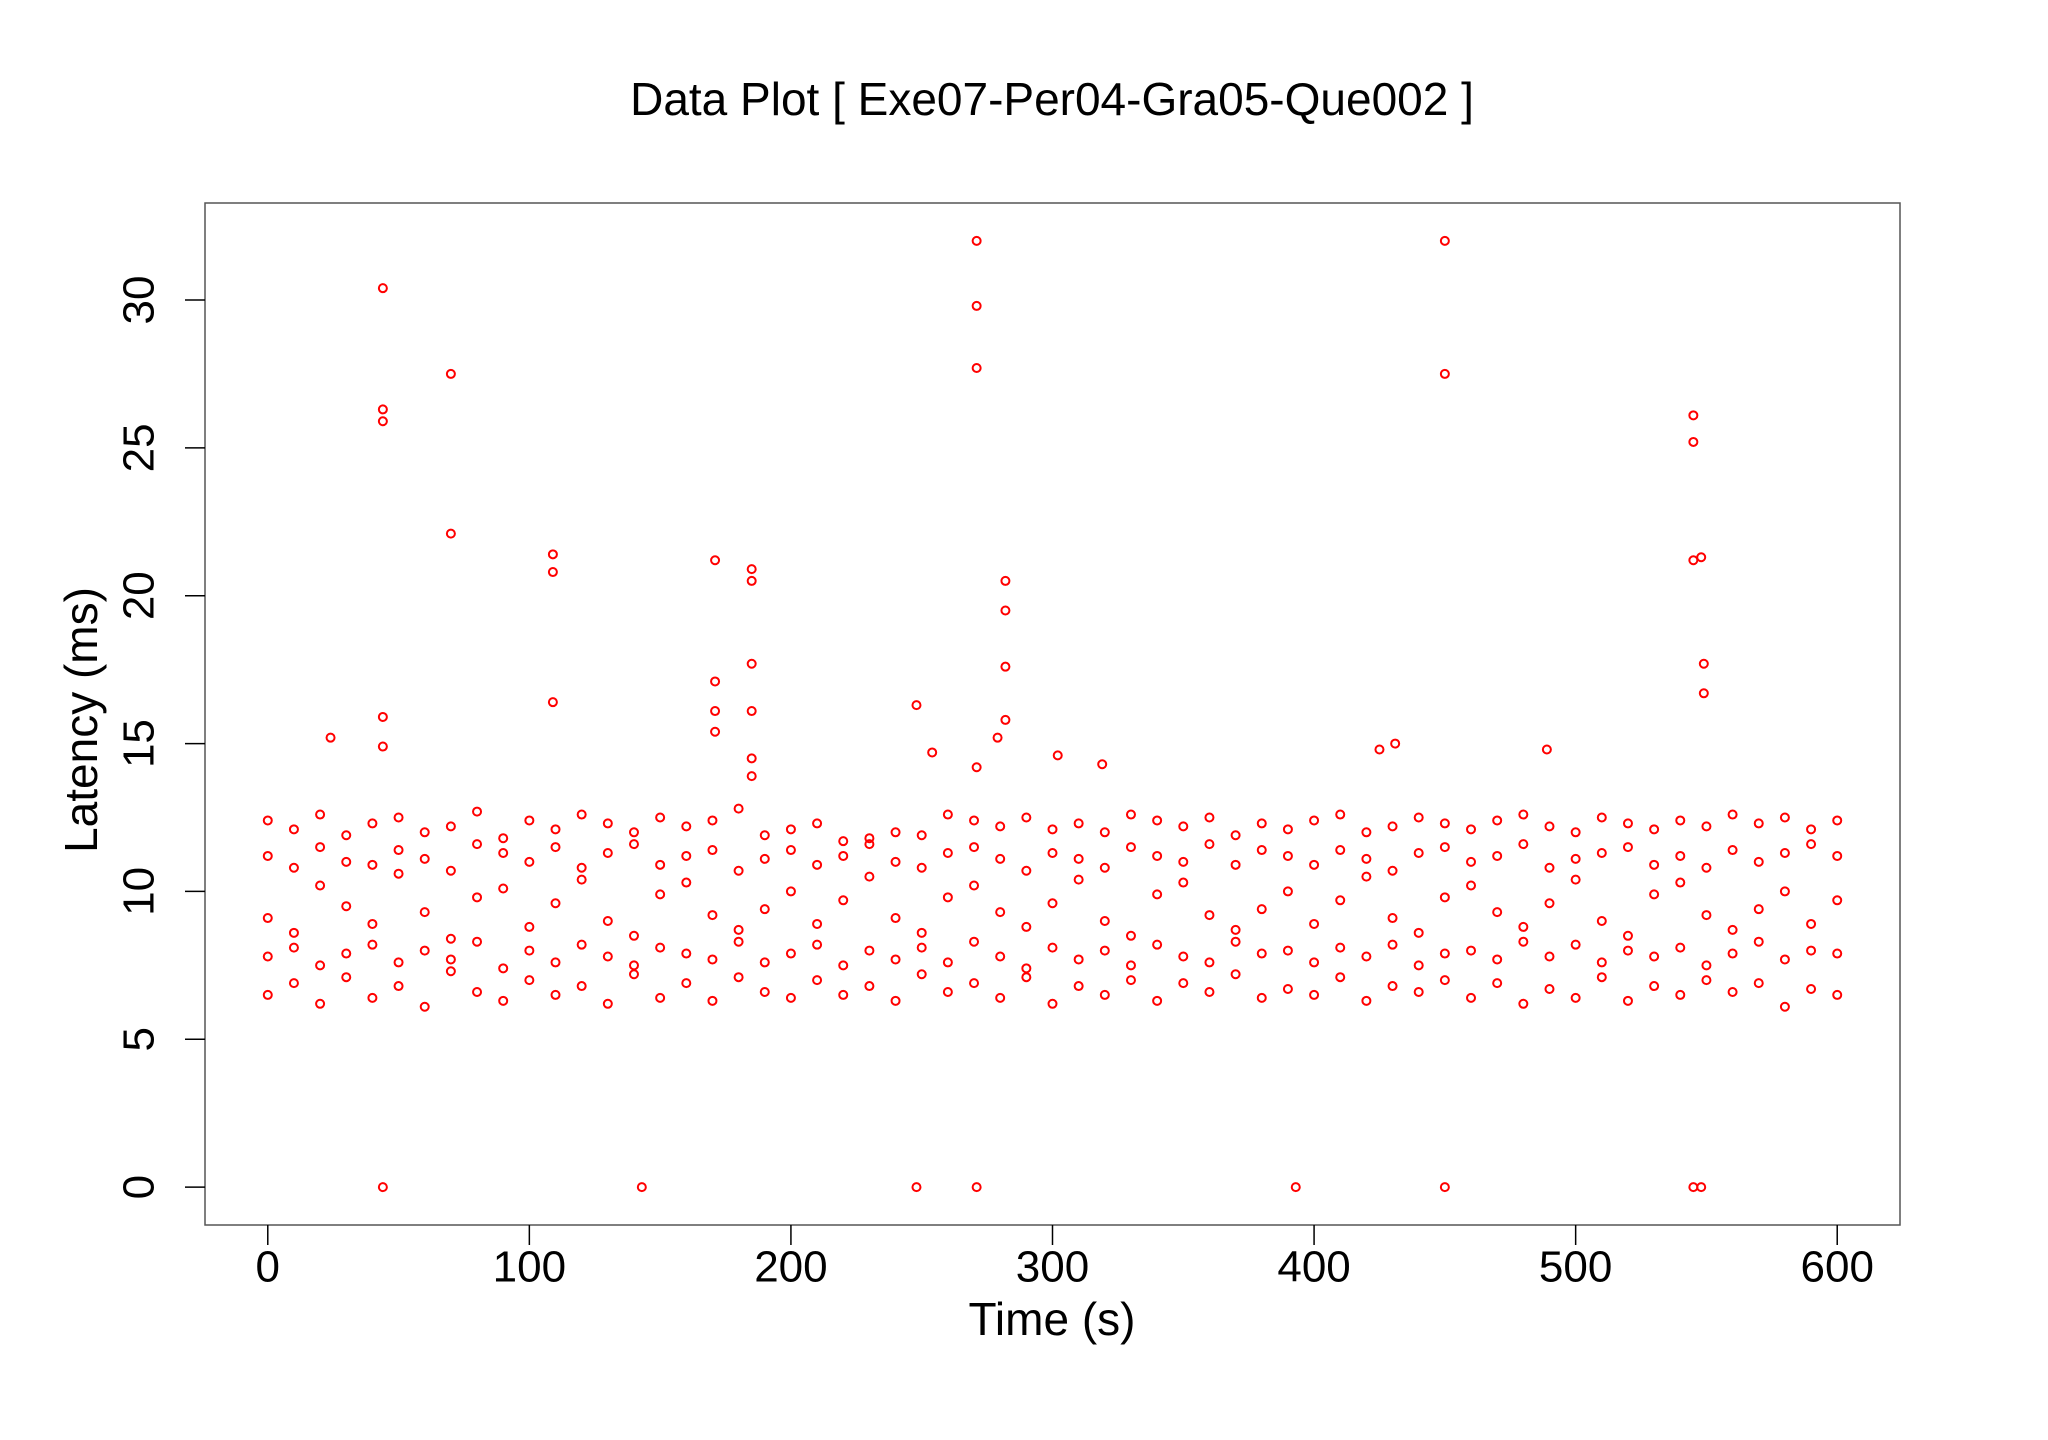  What do you see at coordinates (139, 1187) in the screenshot?
I see `y-tick-label: 0` at bounding box center [139, 1187].